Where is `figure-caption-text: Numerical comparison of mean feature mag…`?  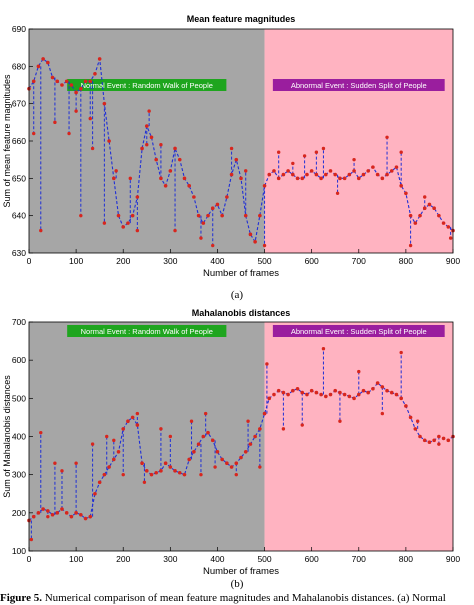
figure-caption-text: Numerical comparison of mean feature mag… is located at coordinates (245, 598).